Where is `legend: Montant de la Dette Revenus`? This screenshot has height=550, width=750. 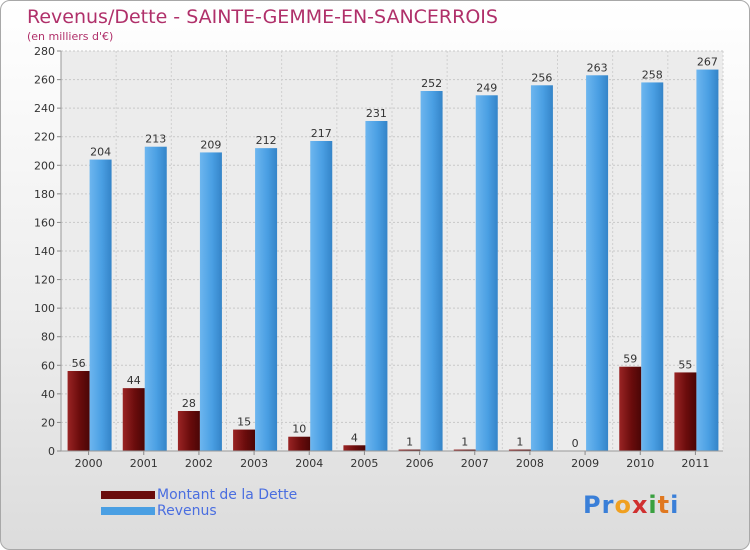 legend: Montant de la Dette Revenus is located at coordinates (199, 503).